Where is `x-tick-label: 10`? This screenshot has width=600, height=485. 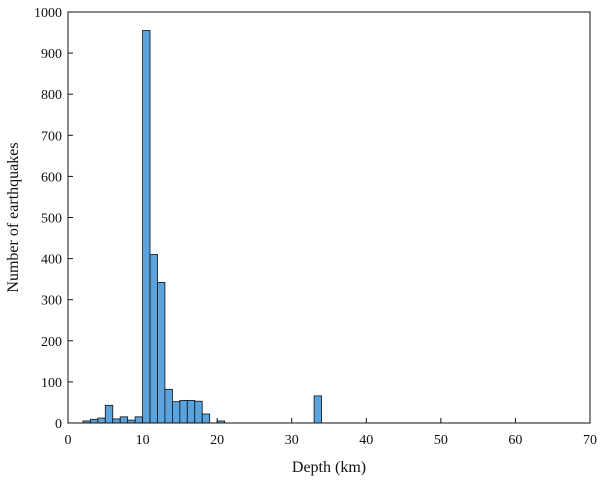 x-tick-label: 10 is located at coordinates (143, 440).